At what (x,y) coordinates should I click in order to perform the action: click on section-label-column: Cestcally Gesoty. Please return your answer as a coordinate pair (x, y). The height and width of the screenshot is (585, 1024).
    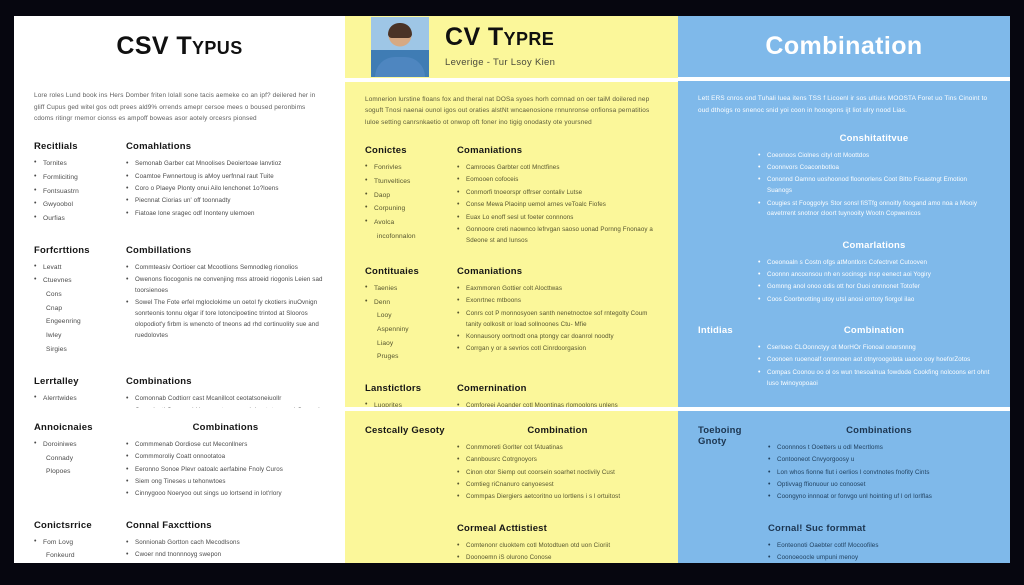
    Looking at the image, I should click on (411, 465).